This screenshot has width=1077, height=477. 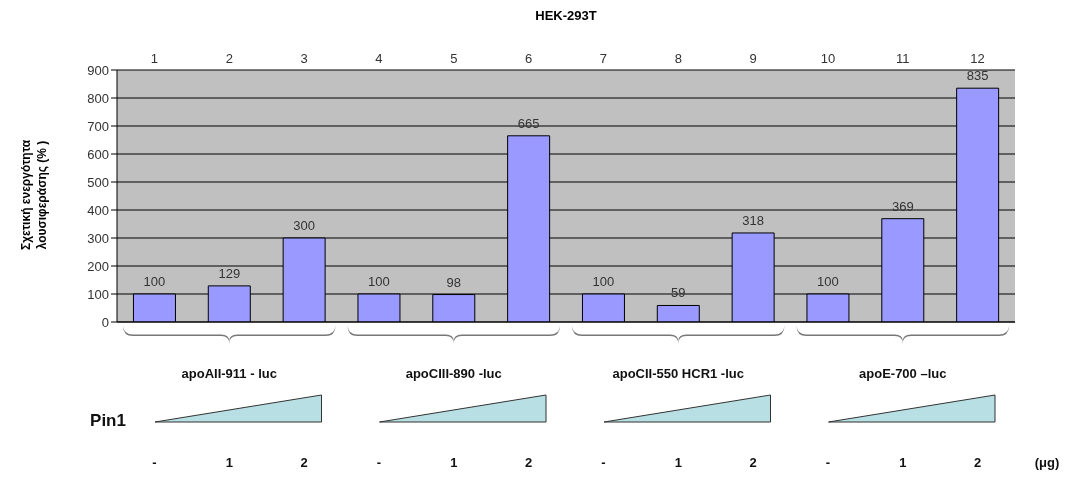 What do you see at coordinates (678, 58) in the screenshot?
I see `x-tick-label: 8` at bounding box center [678, 58].